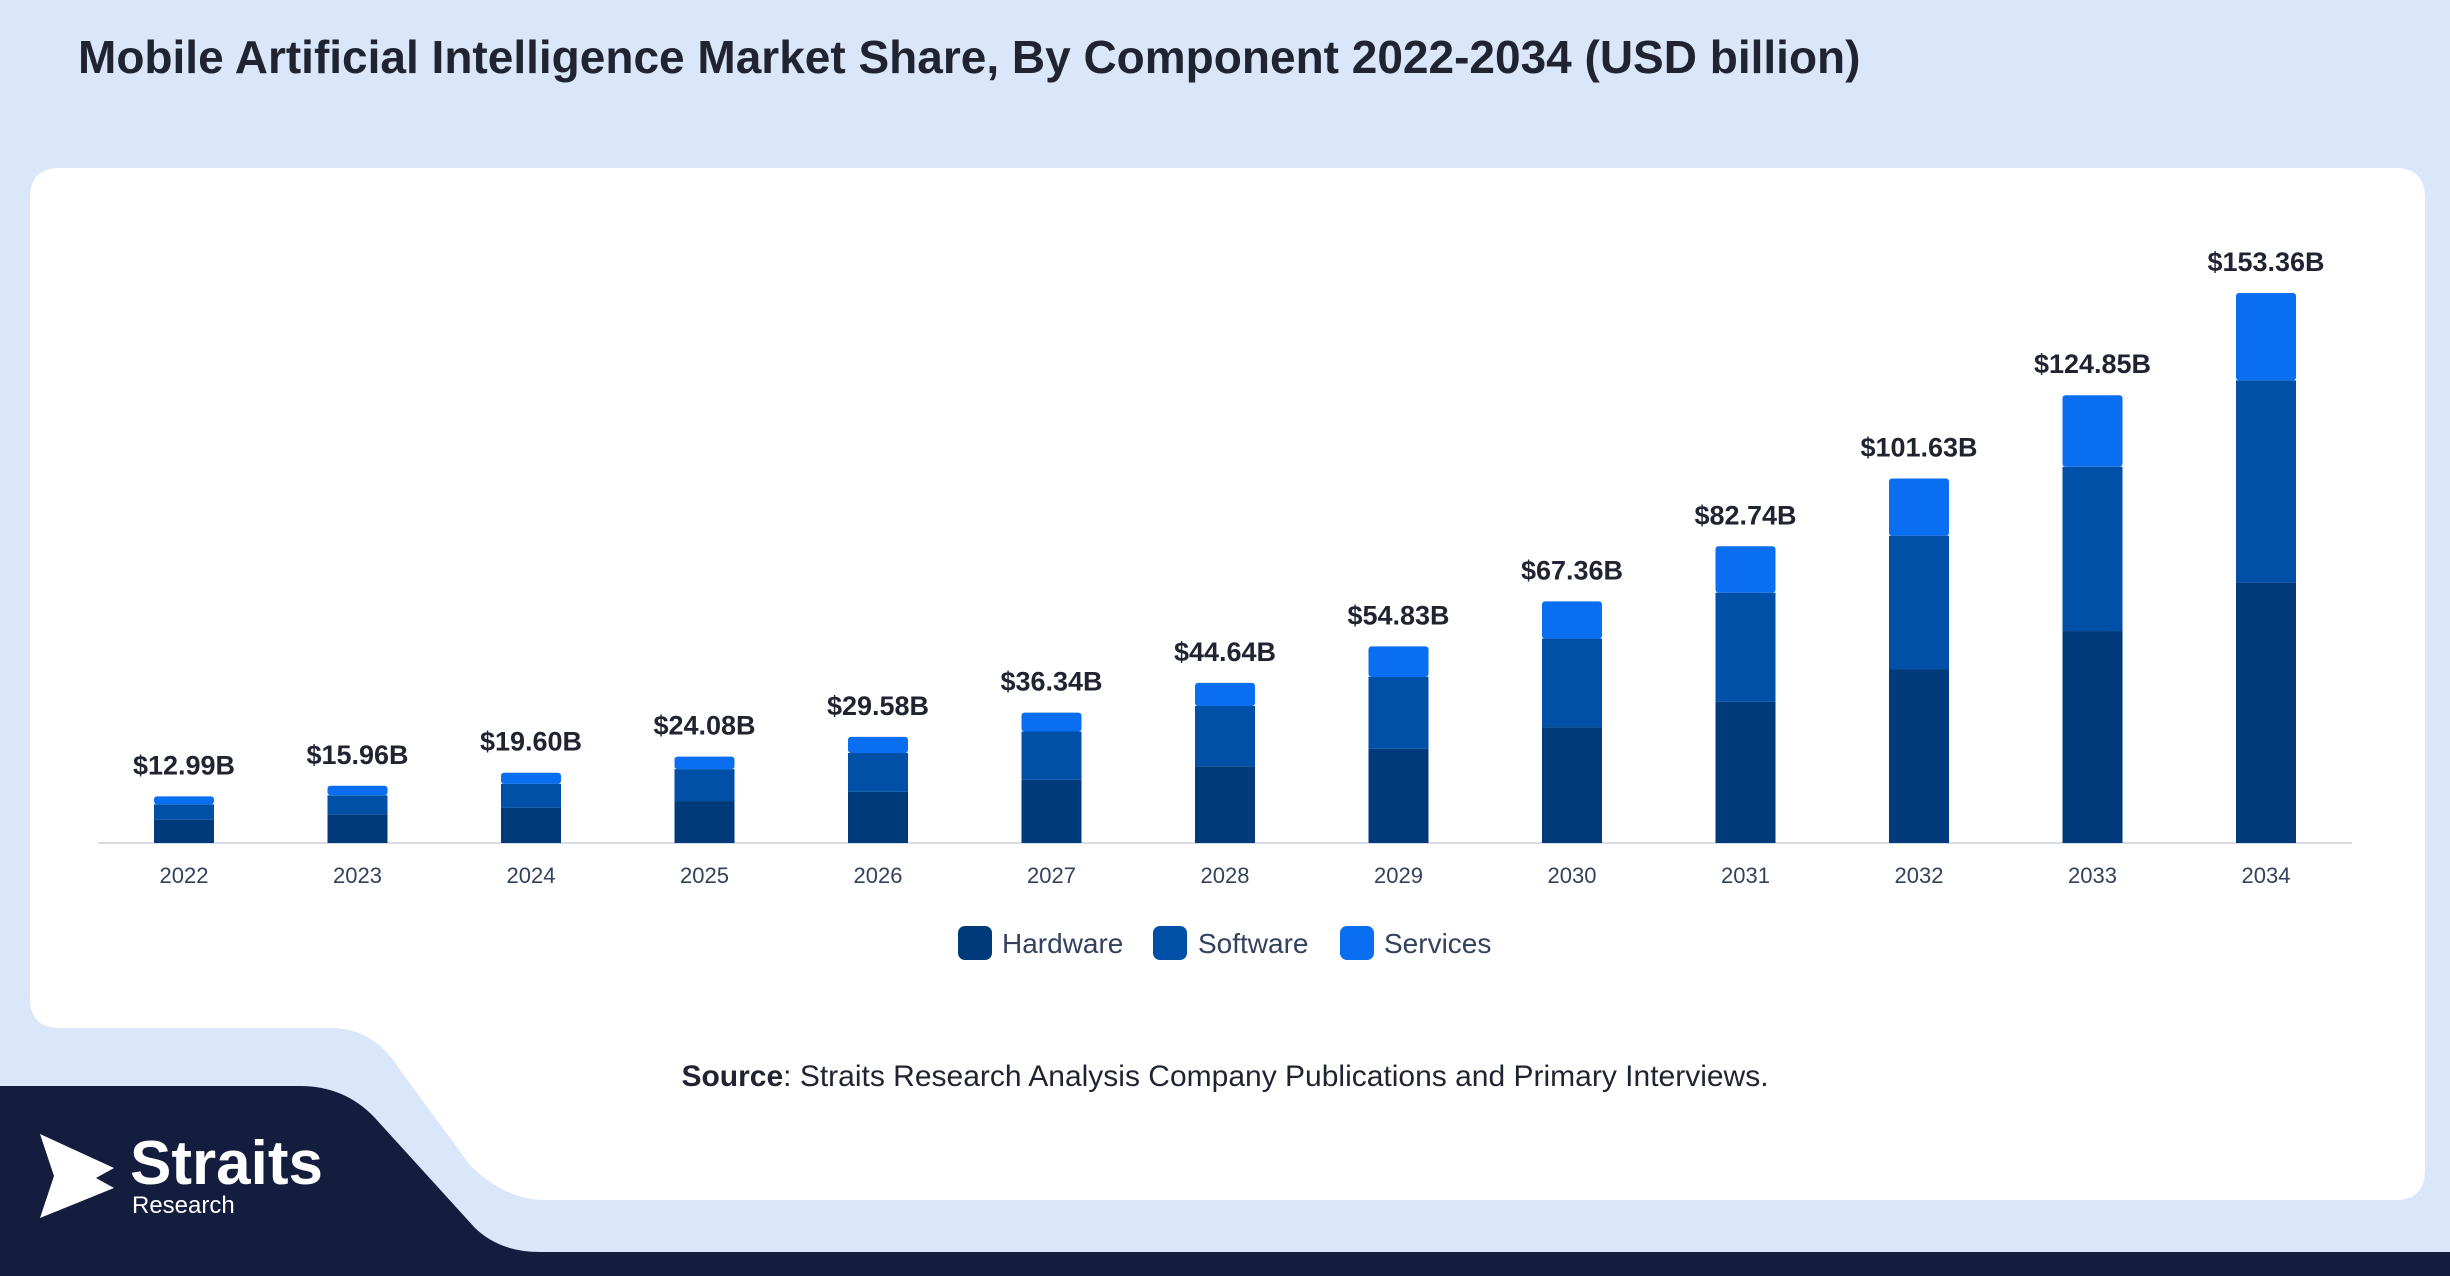  What do you see at coordinates (2266, 481) in the screenshot?
I see `bar-software-2034` at bounding box center [2266, 481].